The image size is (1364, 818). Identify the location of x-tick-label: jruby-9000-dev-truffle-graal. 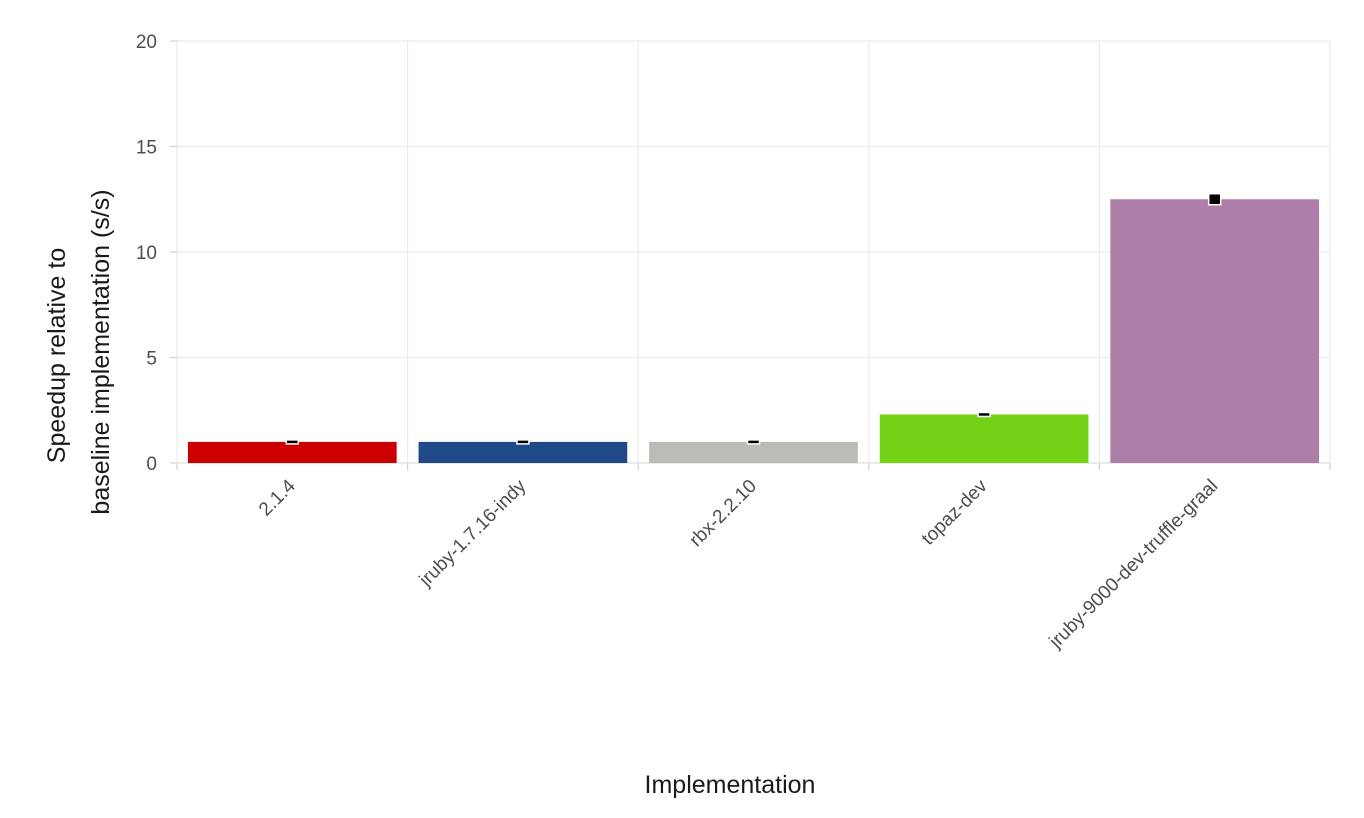
(1133, 564).